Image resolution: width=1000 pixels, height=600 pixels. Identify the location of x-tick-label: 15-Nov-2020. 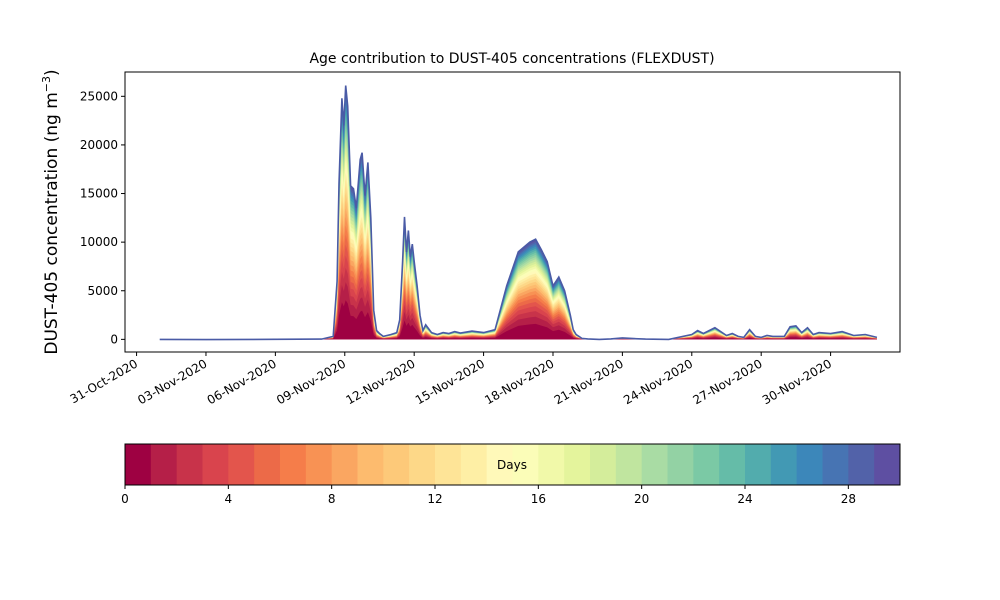
(450, 381).